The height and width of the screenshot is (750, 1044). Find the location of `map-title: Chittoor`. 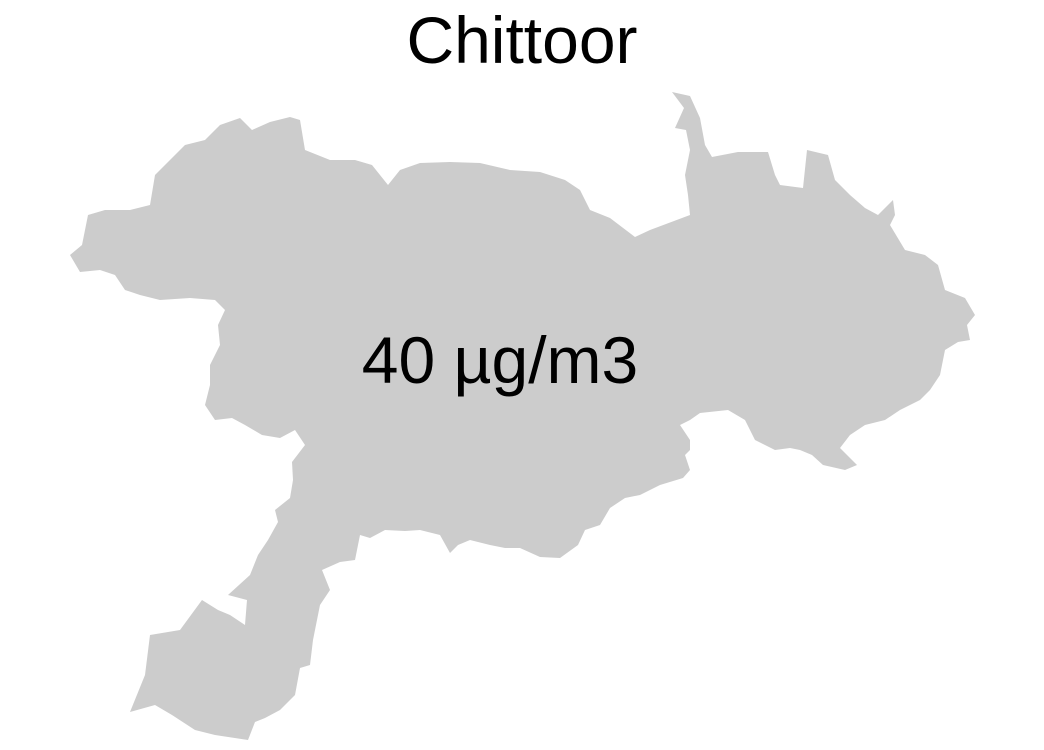

map-title: Chittoor is located at coordinates (522, 40).